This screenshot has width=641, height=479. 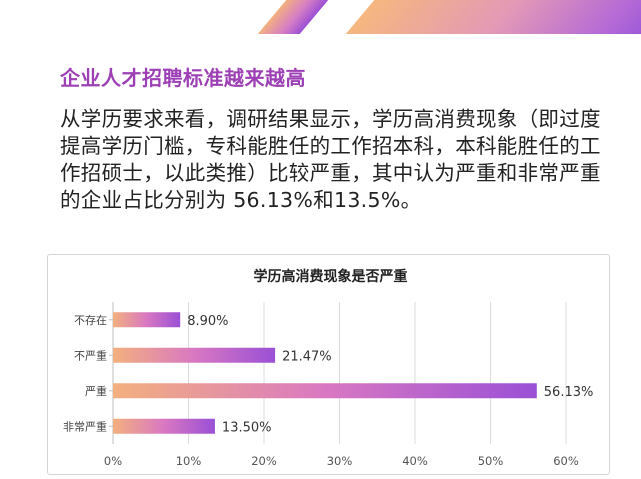 What do you see at coordinates (90, 355) in the screenshot?
I see `category-label: 不严重` at bounding box center [90, 355].